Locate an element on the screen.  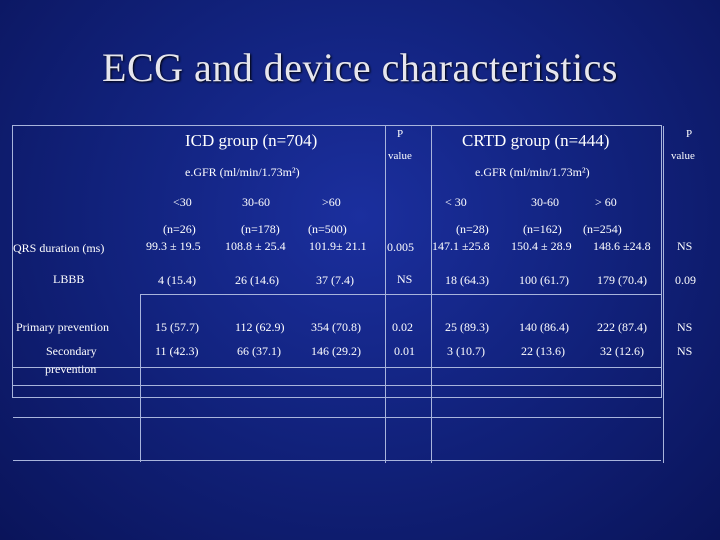
icd-n-gt60: (n=500) is located at coordinates (327, 229).